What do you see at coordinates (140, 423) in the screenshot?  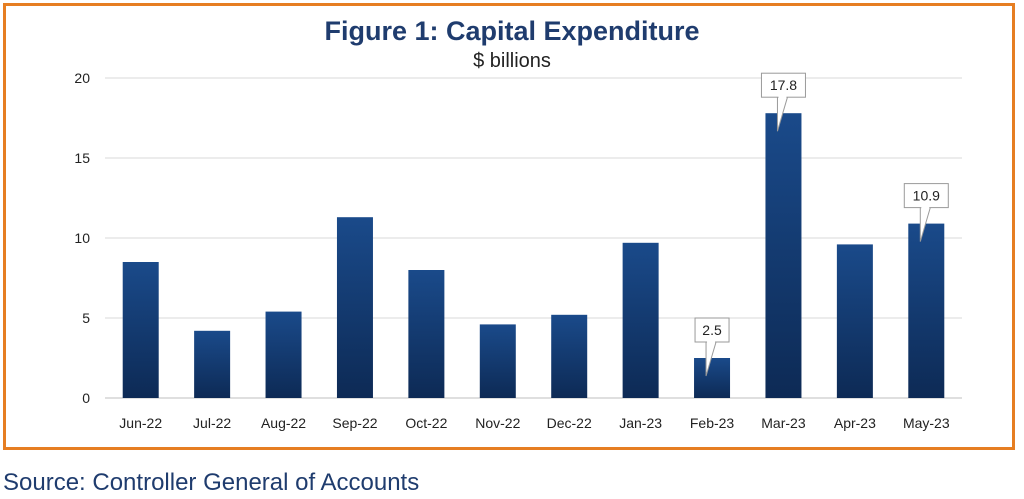 I see `x-tick-label: Jun-22` at bounding box center [140, 423].